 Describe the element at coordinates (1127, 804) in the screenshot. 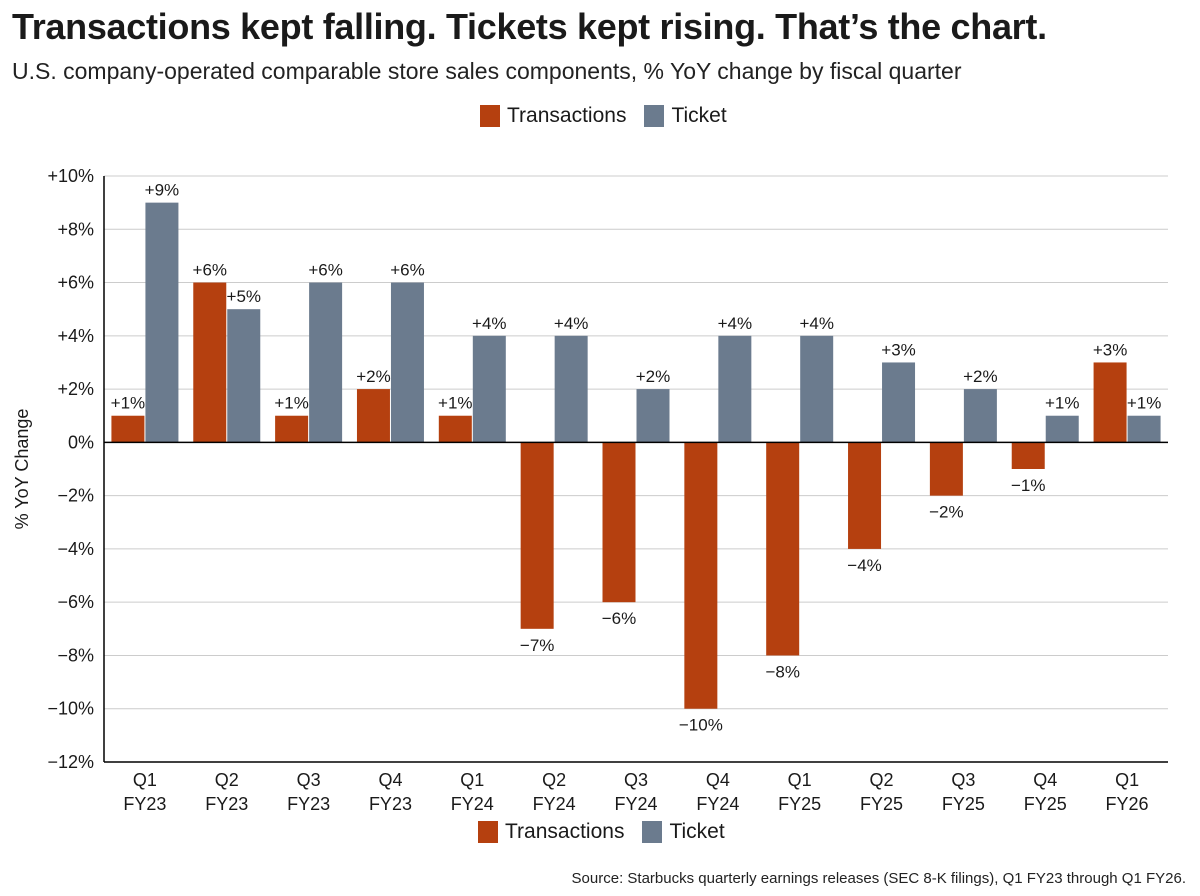

I see `x-tick-label: FY26` at that location.